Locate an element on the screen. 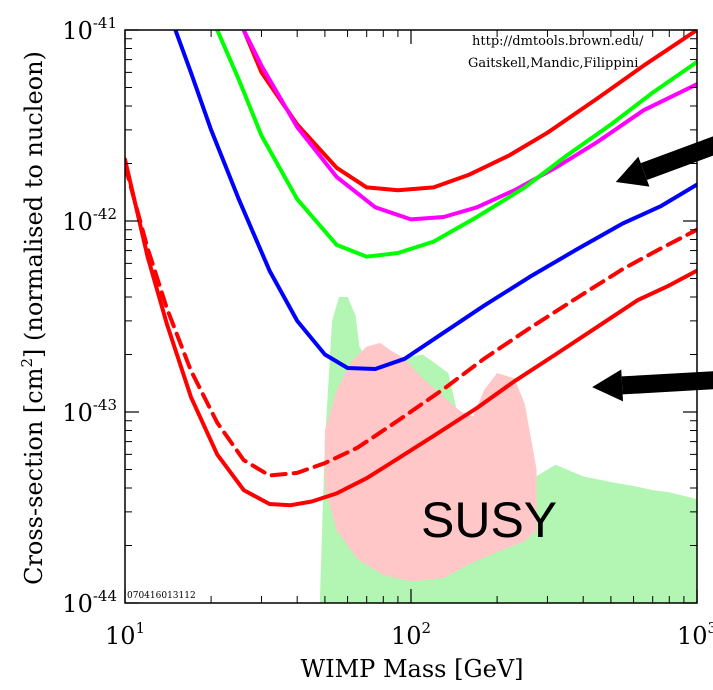 This screenshot has height=690, width=713. x-tick-label: 10³ is located at coordinates (695, 634).